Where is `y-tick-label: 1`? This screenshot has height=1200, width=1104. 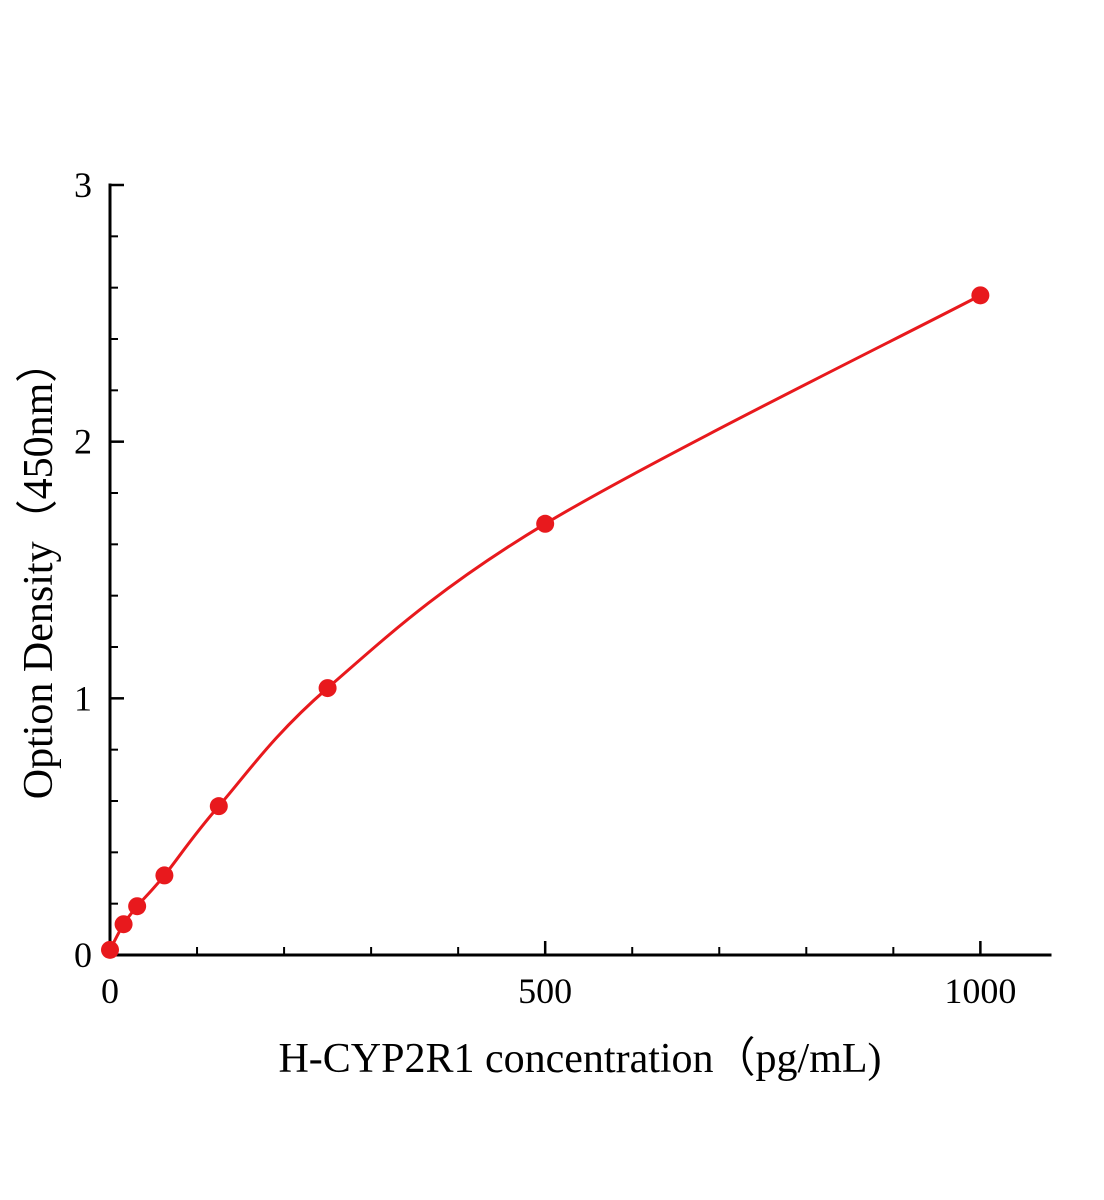 y-tick-label: 1 is located at coordinates (83, 698).